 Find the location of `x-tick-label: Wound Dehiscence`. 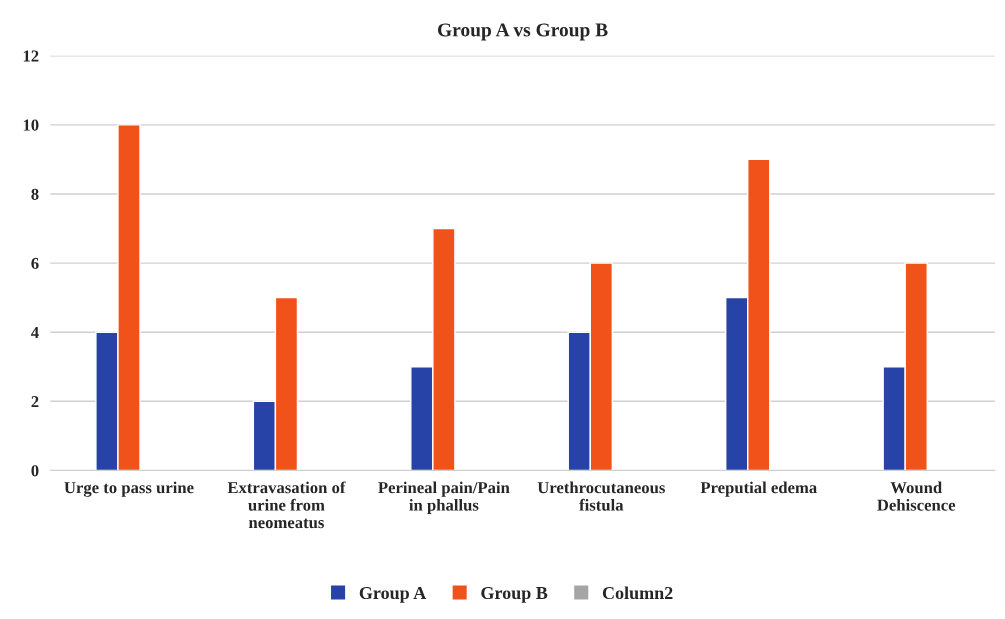

x-tick-label: Wound Dehiscence is located at coordinates (916, 496).